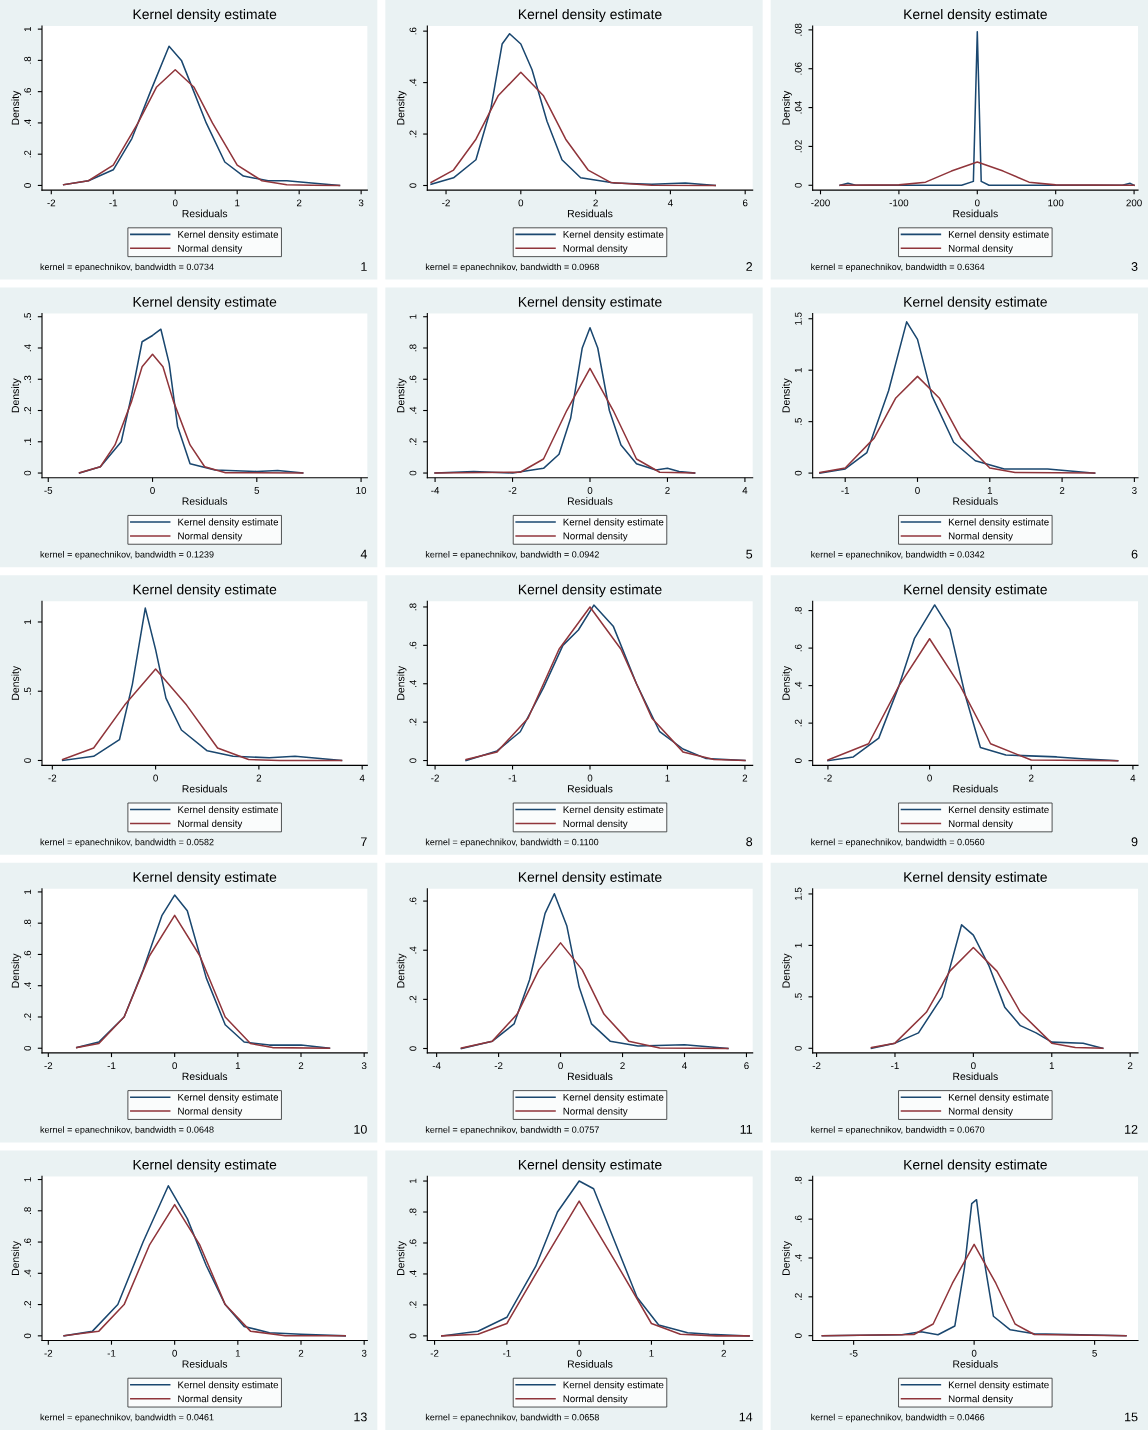 This screenshot has height=1430, width=1148. I want to click on text: kernel = epanechnikov, bandwidth = 0.0658, so click(512, 1418).